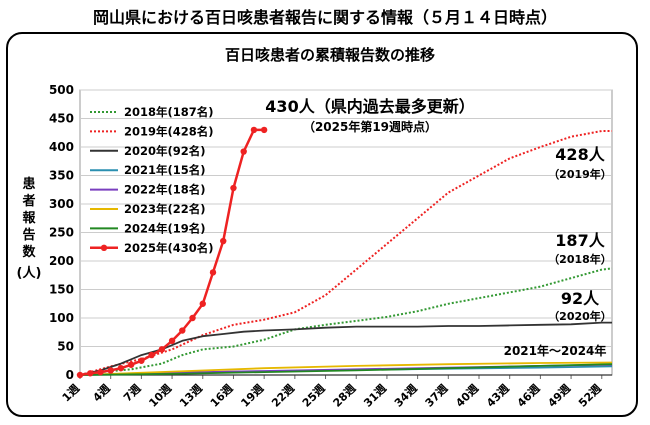 The width and height of the screenshot is (650, 425). Describe the element at coordinates (29, 252) in the screenshot. I see `y-axis-label-char: 数` at that location.